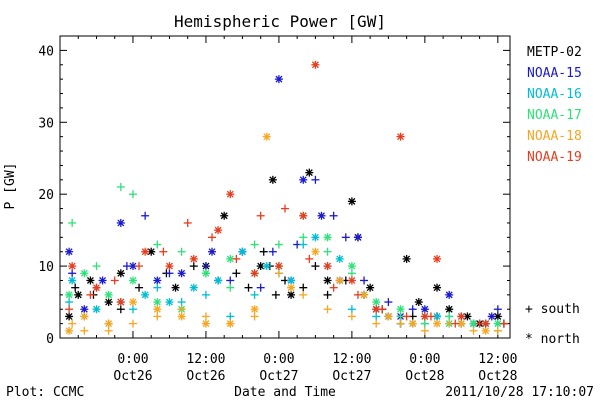  What do you see at coordinates (278, 359) in the screenshot?
I see `x-tick-label-time: 0:00` at bounding box center [278, 359].